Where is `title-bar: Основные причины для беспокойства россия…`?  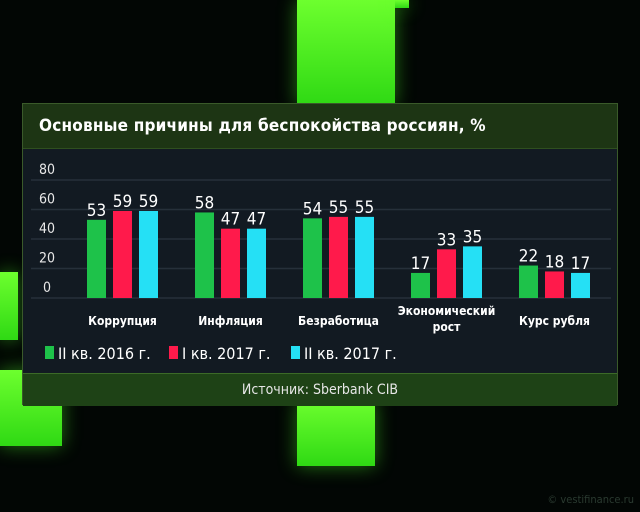
title-bar: Основные причины для беспокойства россия… is located at coordinates (320, 126).